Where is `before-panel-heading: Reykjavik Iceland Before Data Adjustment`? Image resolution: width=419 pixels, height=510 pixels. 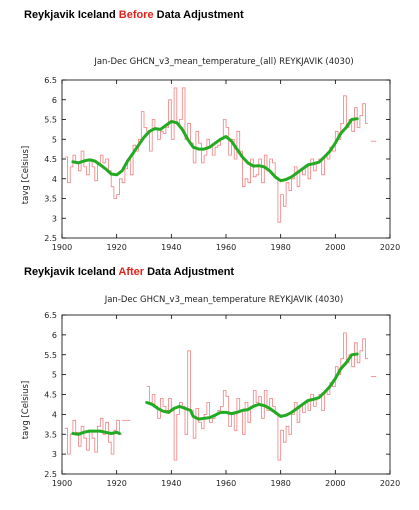 before-panel-heading: Reykjavik Iceland Before Data Adjustment is located at coordinates (134, 15).